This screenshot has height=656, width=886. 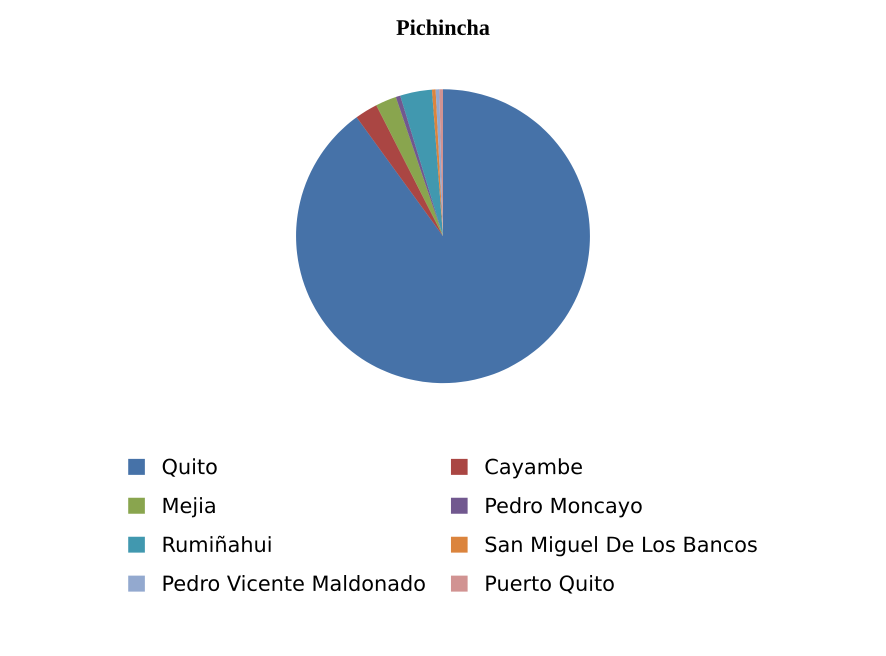 I want to click on legend-label: Rumiñahui, so click(x=217, y=544).